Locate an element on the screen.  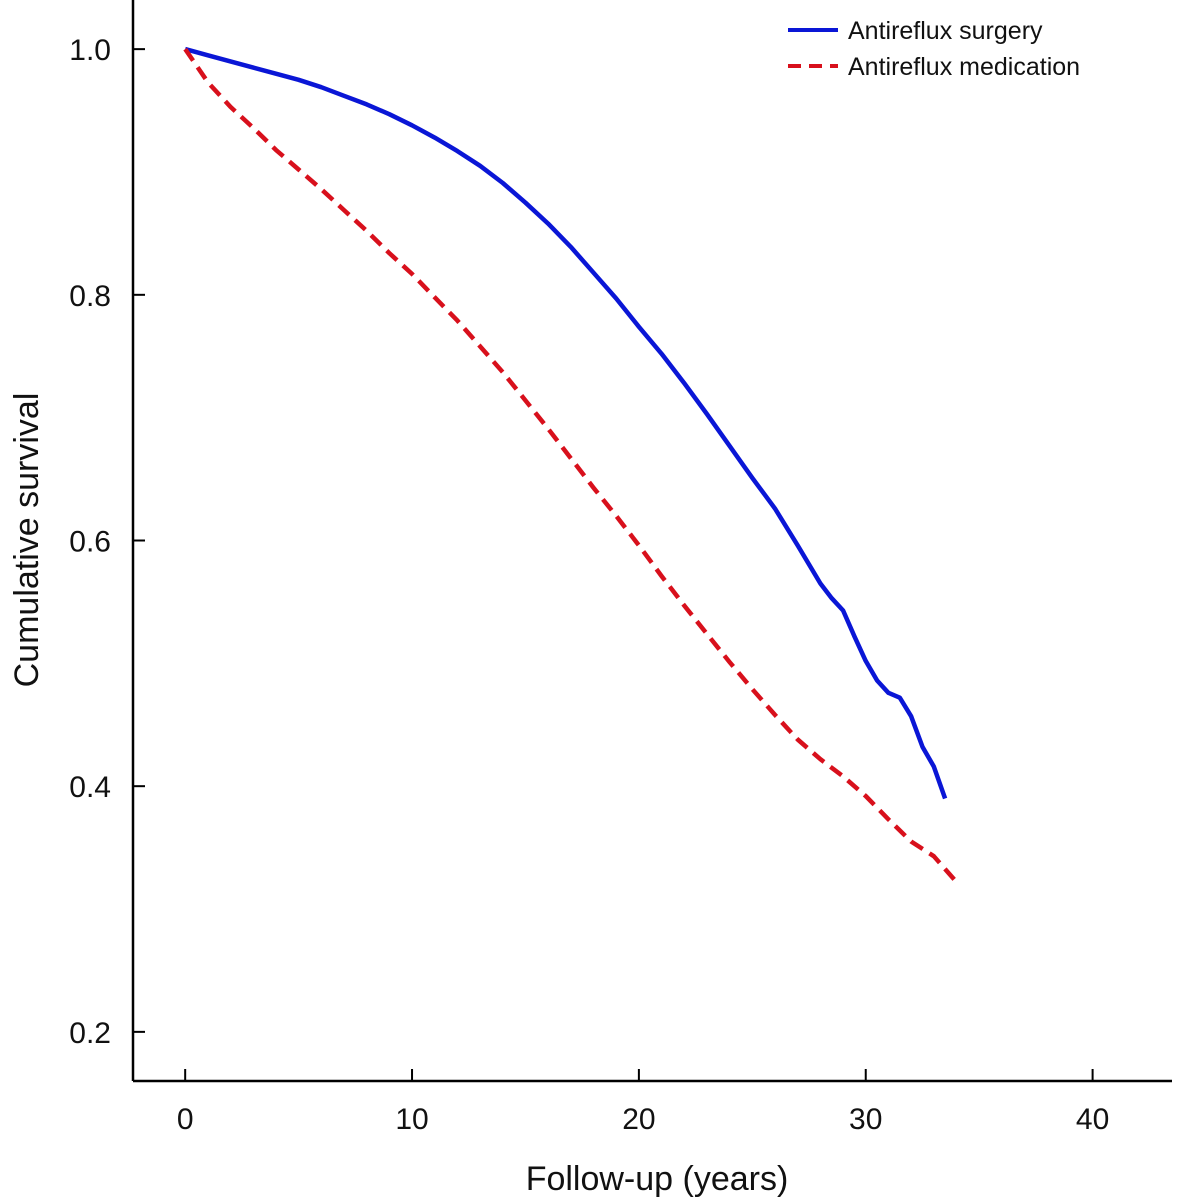
x-tick-label: 0 is located at coordinates (185, 1119).